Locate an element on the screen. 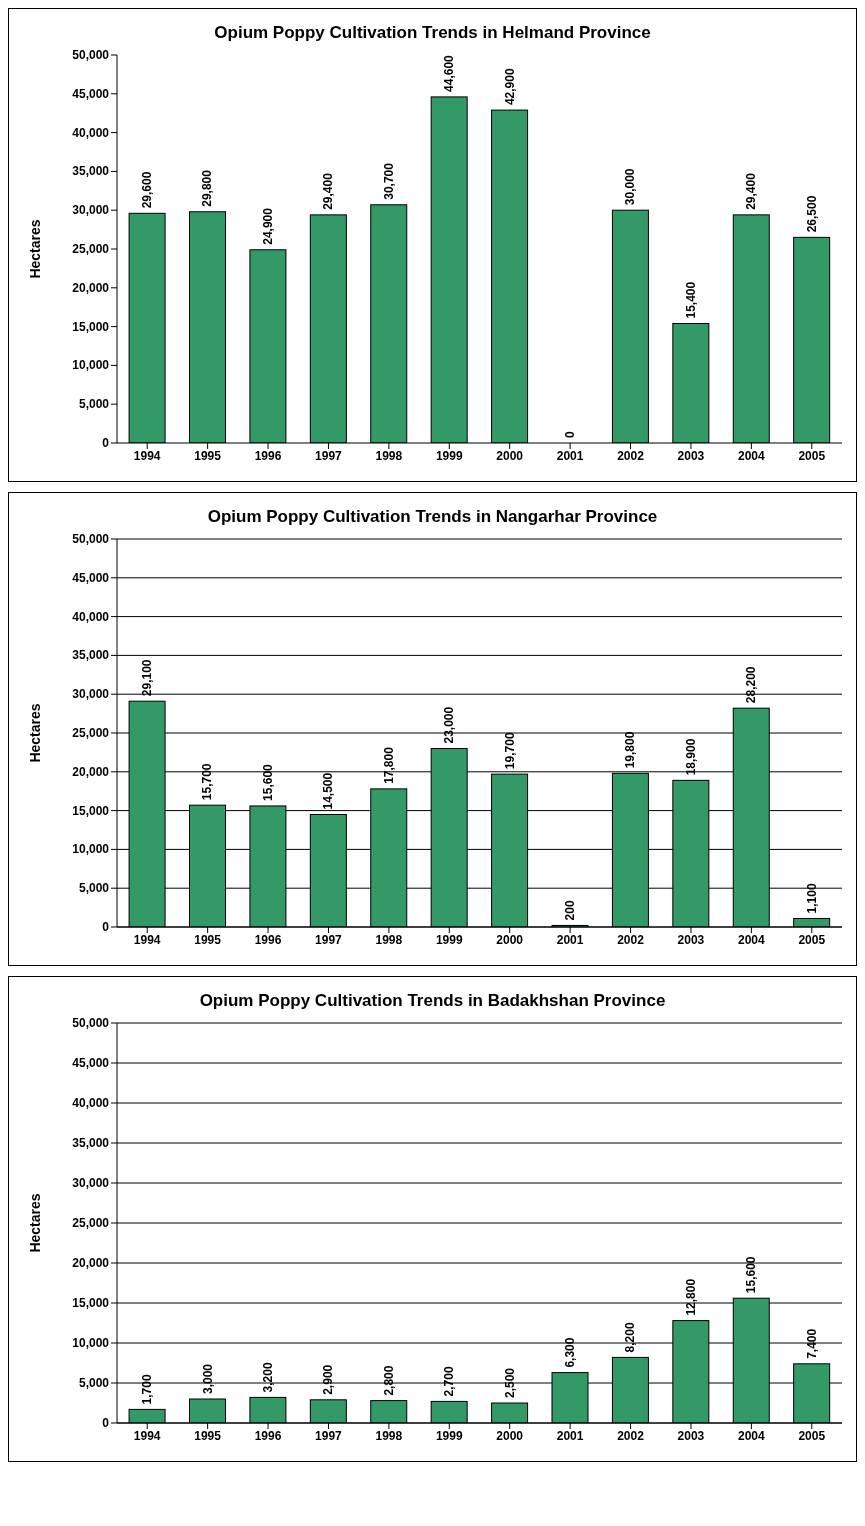  data-label: 30,700 is located at coordinates (388, 181).